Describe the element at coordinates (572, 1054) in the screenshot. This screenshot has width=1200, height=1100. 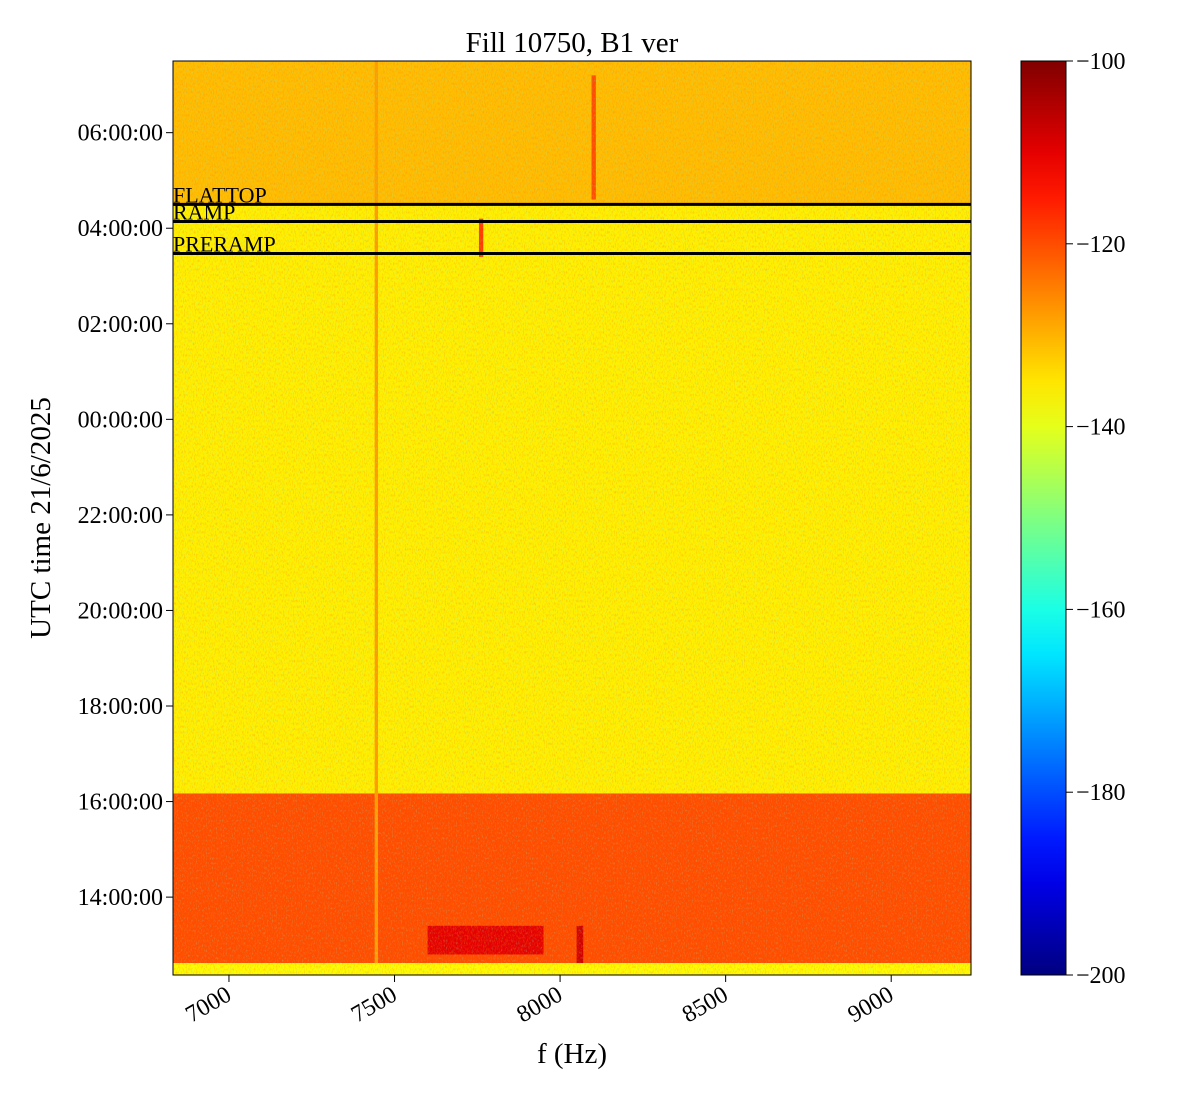
I see `x-axis-label: f (Hz)` at that location.